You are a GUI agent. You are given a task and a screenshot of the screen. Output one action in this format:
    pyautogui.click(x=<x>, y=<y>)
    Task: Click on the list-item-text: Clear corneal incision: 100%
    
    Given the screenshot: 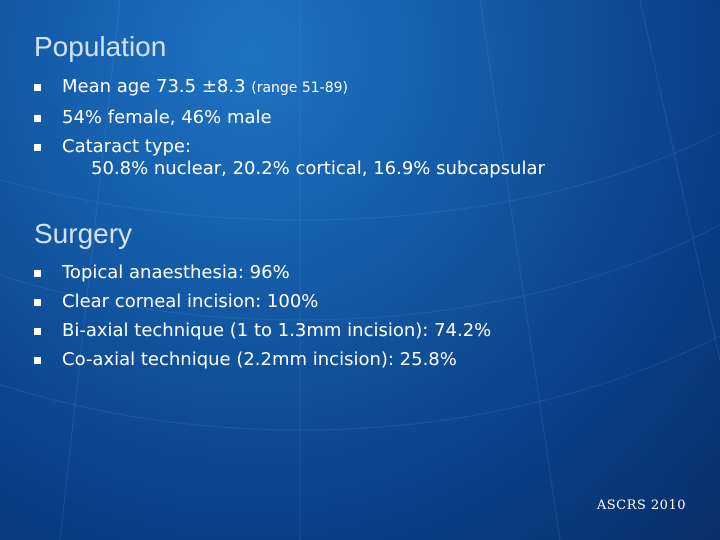 What is the action you would take?
    pyautogui.click(x=190, y=301)
    